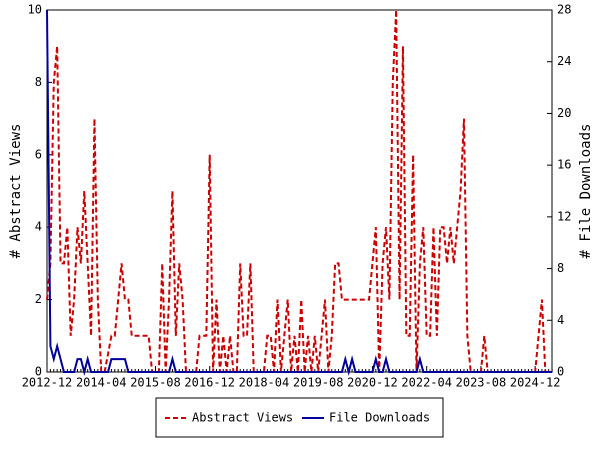 The image size is (600, 450). Describe the element at coordinates (38, 82) in the screenshot. I see `y-tick-label: 8` at that location.